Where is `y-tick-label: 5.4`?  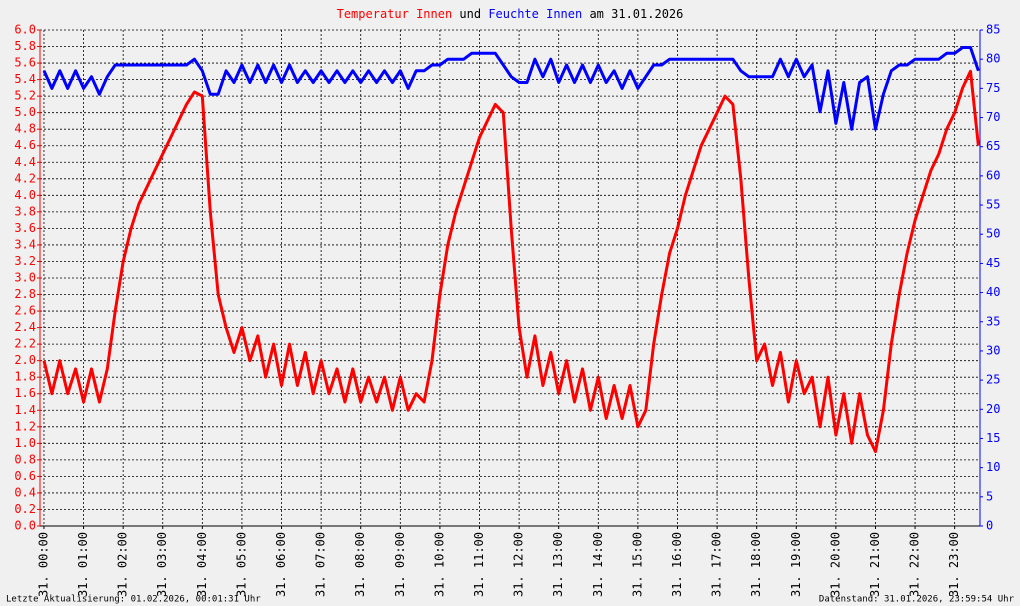
y-tick-label: 5.4 is located at coordinates (25, 79).